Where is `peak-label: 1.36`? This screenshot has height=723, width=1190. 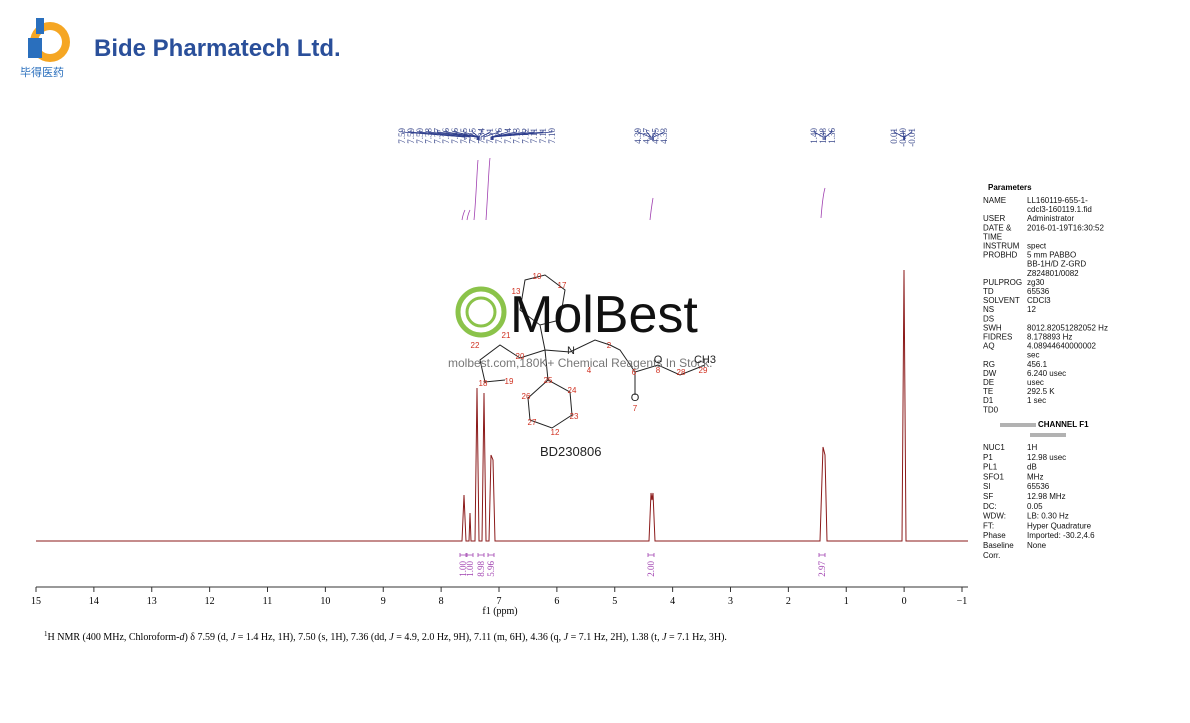 peak-label: 1.36 is located at coordinates (832, 136).